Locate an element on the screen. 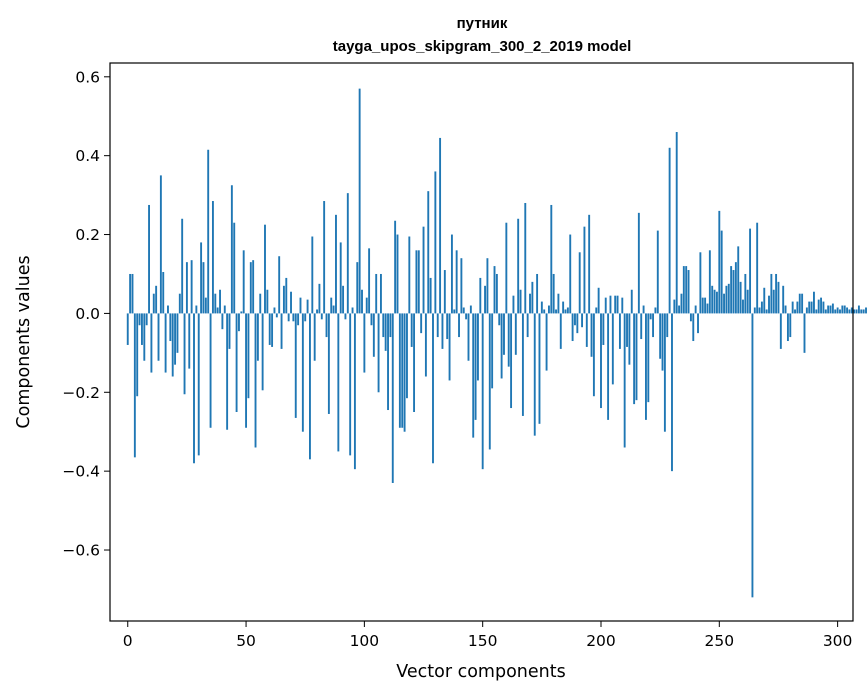 The height and width of the screenshot is (696, 867). y-tick-label: −0.4 is located at coordinates (81, 472).